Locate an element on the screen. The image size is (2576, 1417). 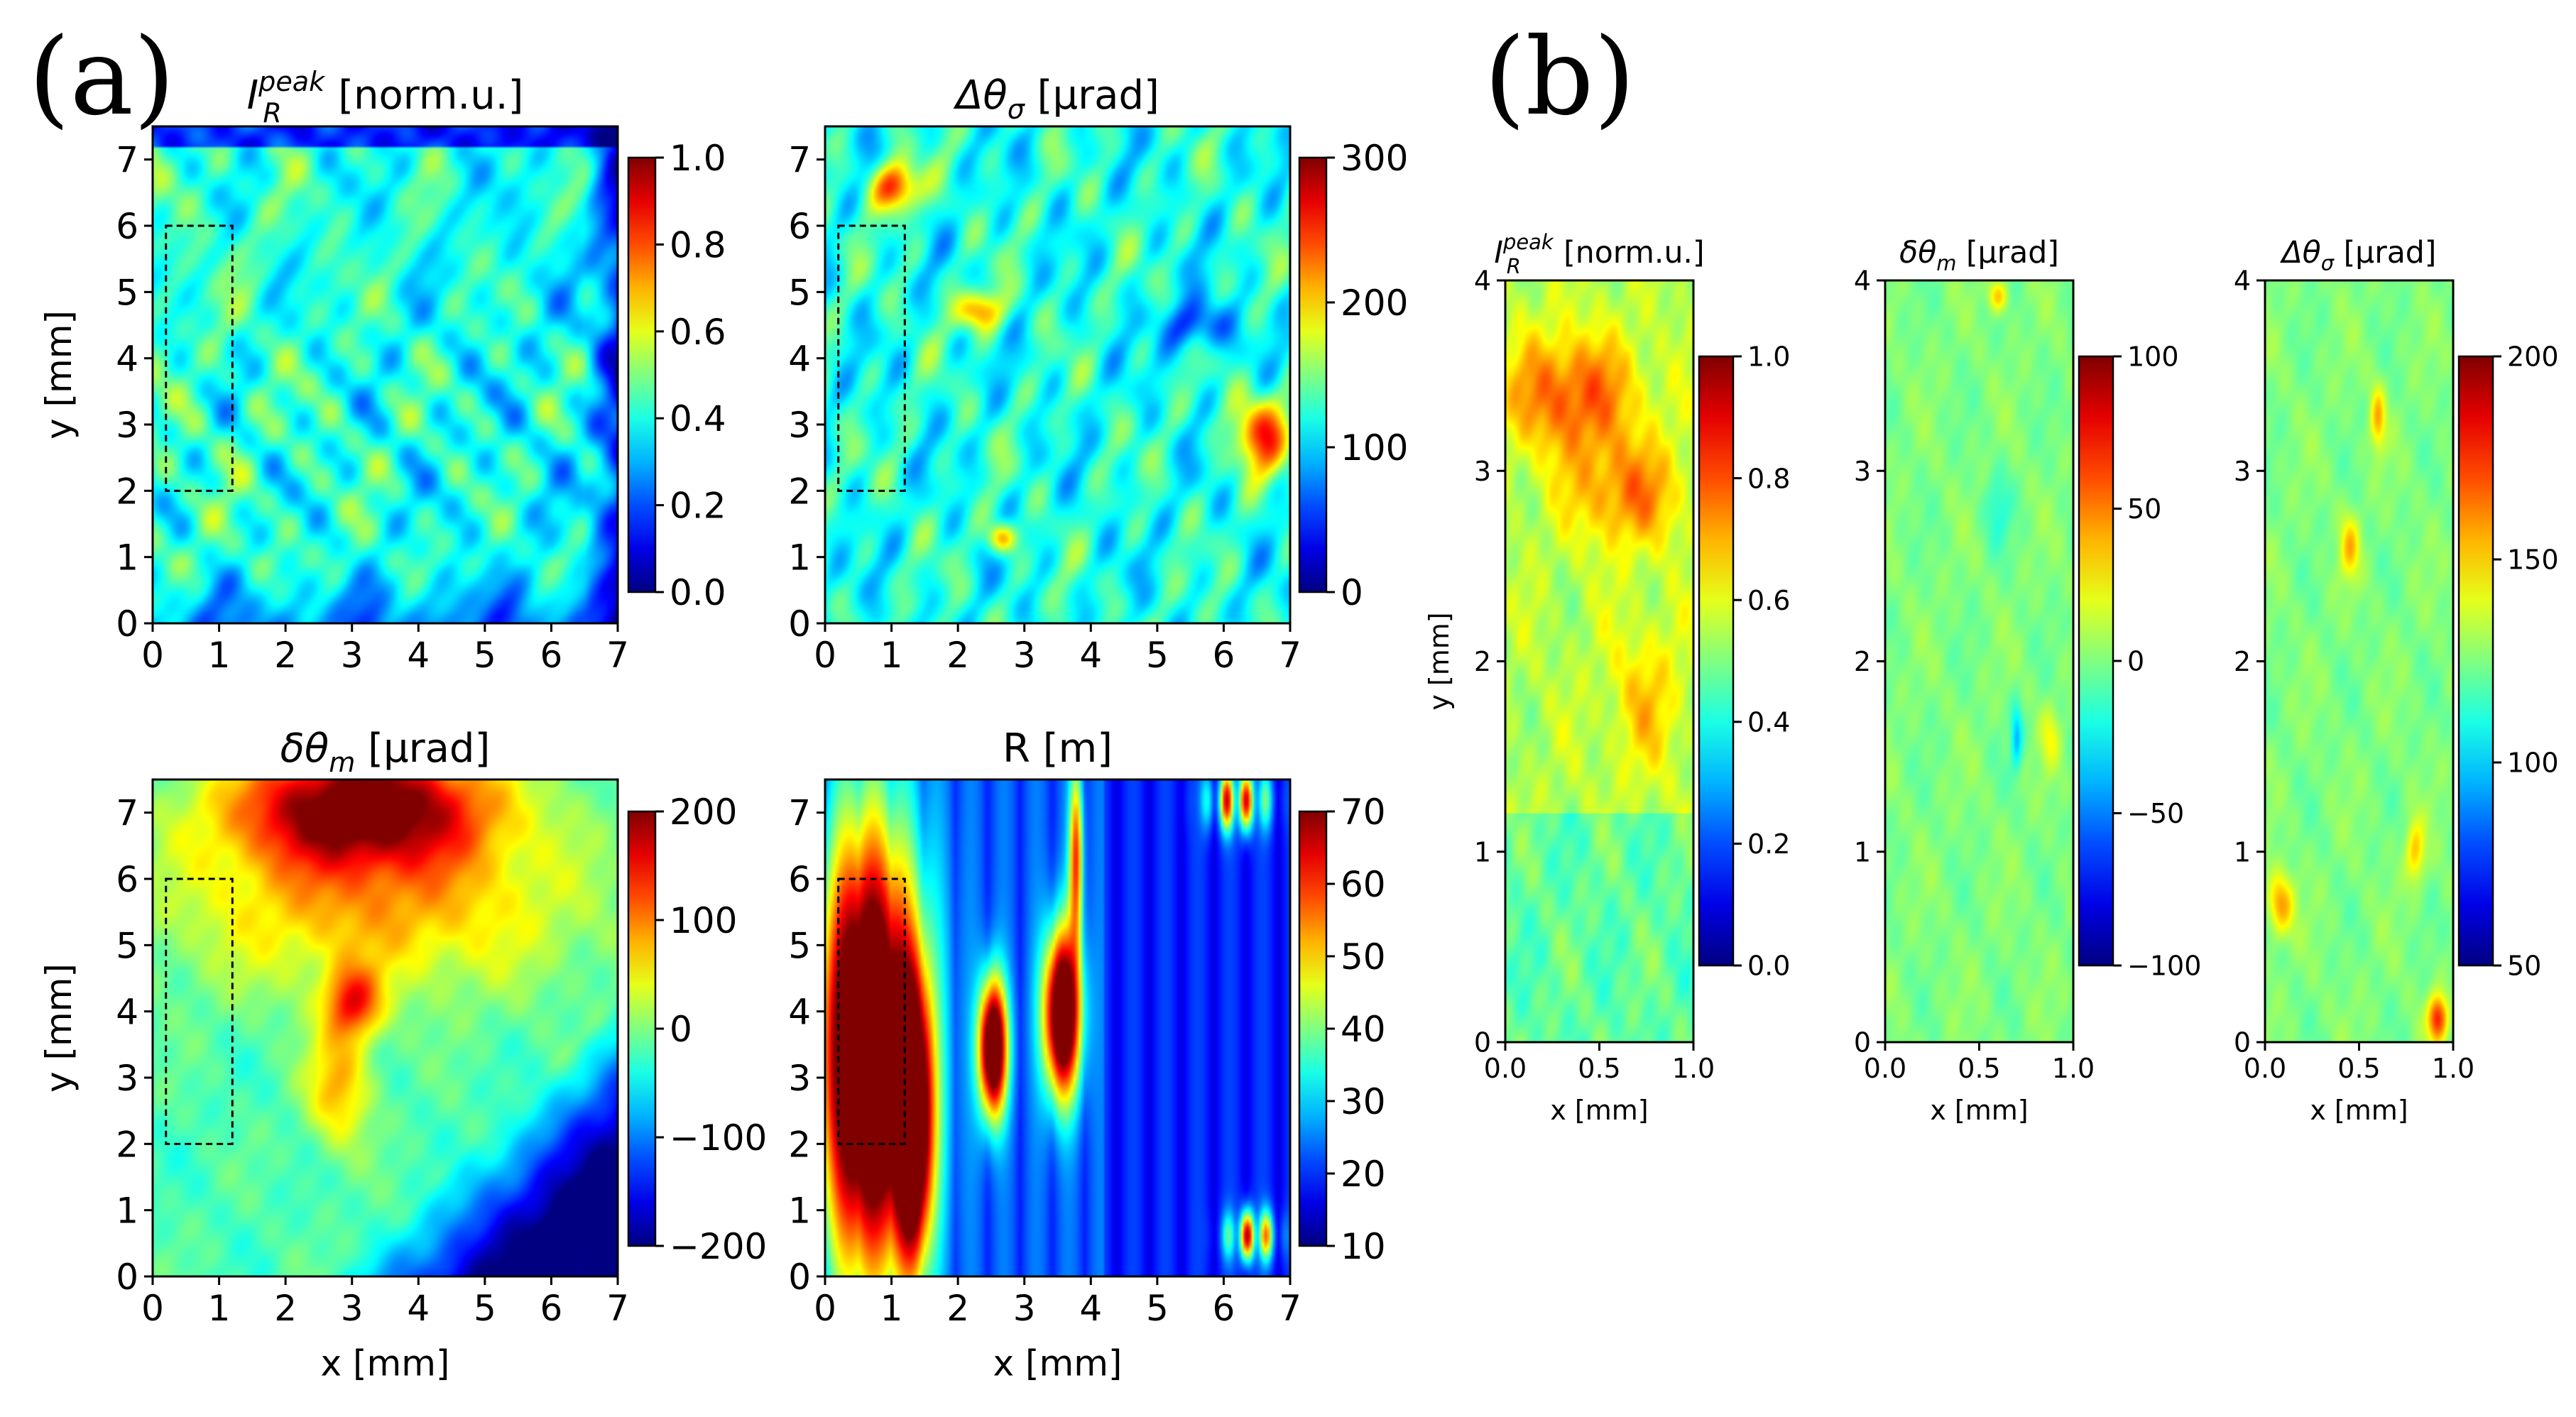
colorbar-b2 is located at coordinates (2096, 661).